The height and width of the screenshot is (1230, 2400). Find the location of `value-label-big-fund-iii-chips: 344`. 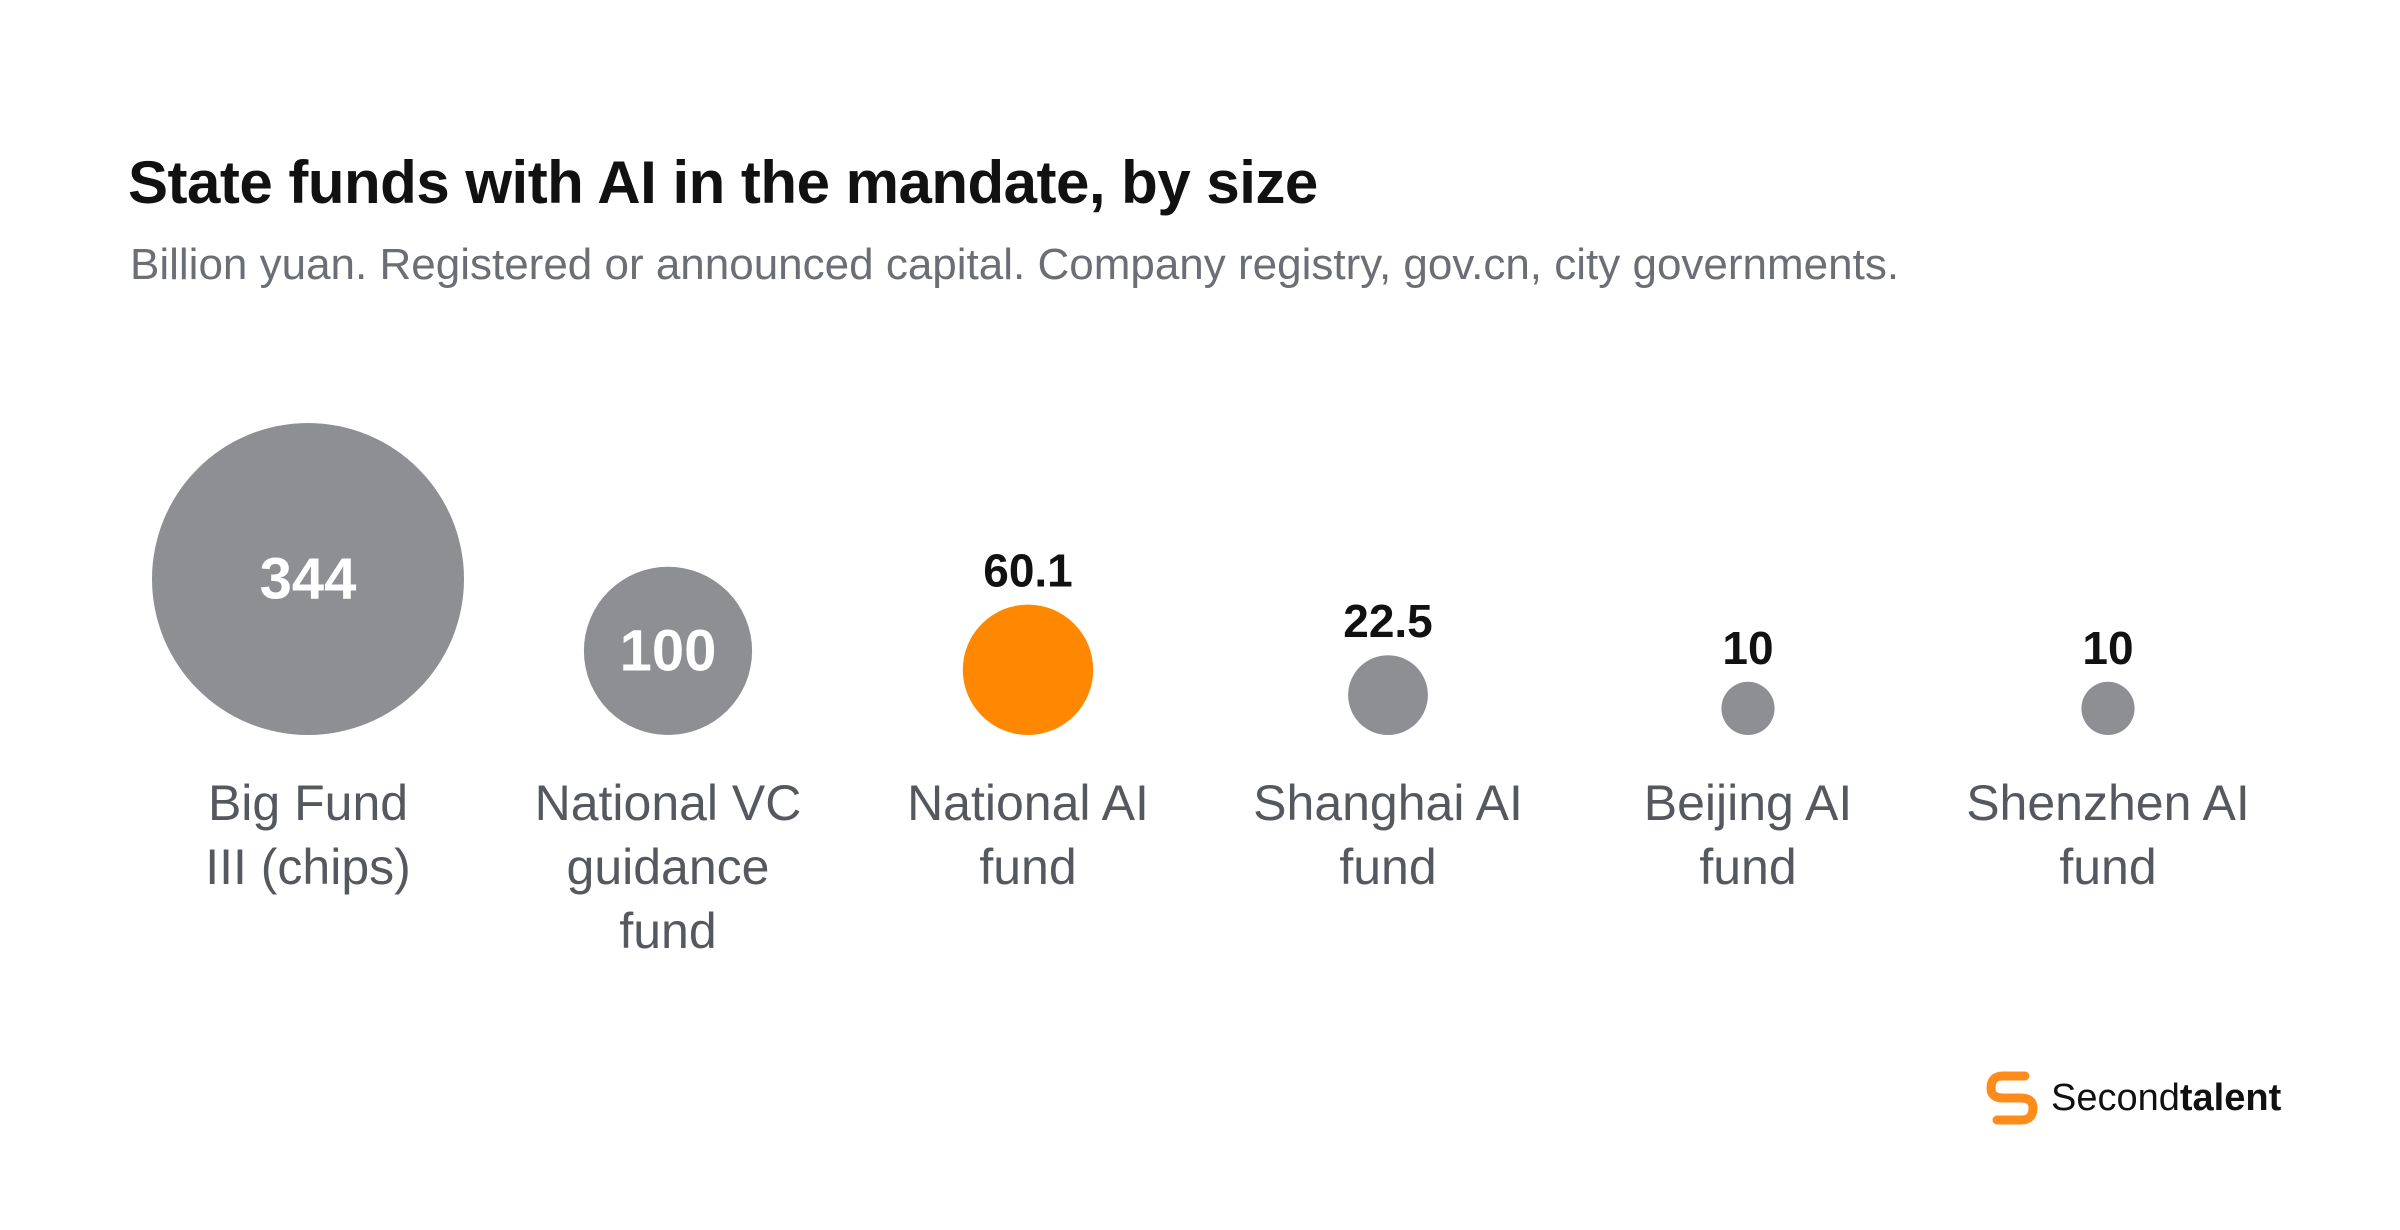

value-label-big-fund-iii-chips: 344 is located at coordinates (308, 579).